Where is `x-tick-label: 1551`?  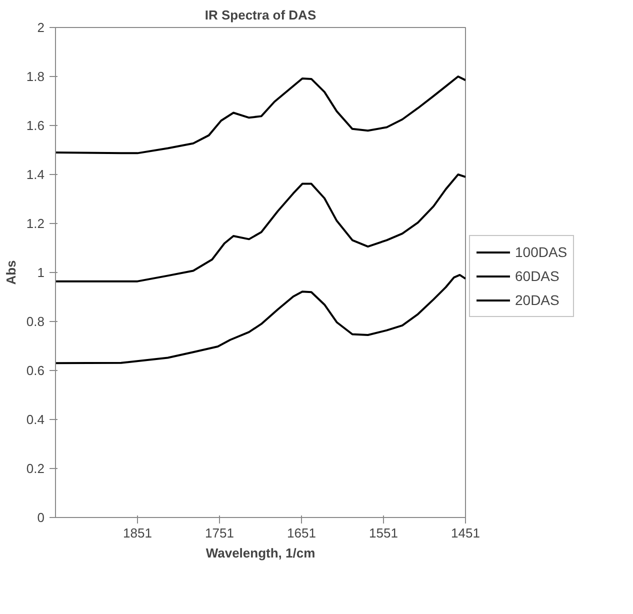
x-tick-label: 1551 is located at coordinates (383, 533).